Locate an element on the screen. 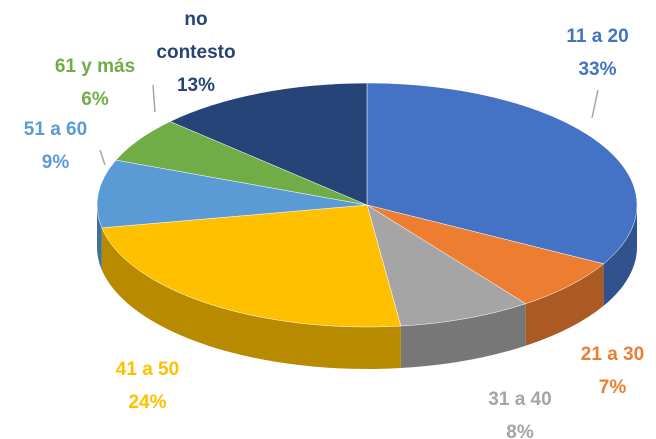 The height and width of the screenshot is (439, 656). data-label: 21 a 30 7% is located at coordinates (610, 371).